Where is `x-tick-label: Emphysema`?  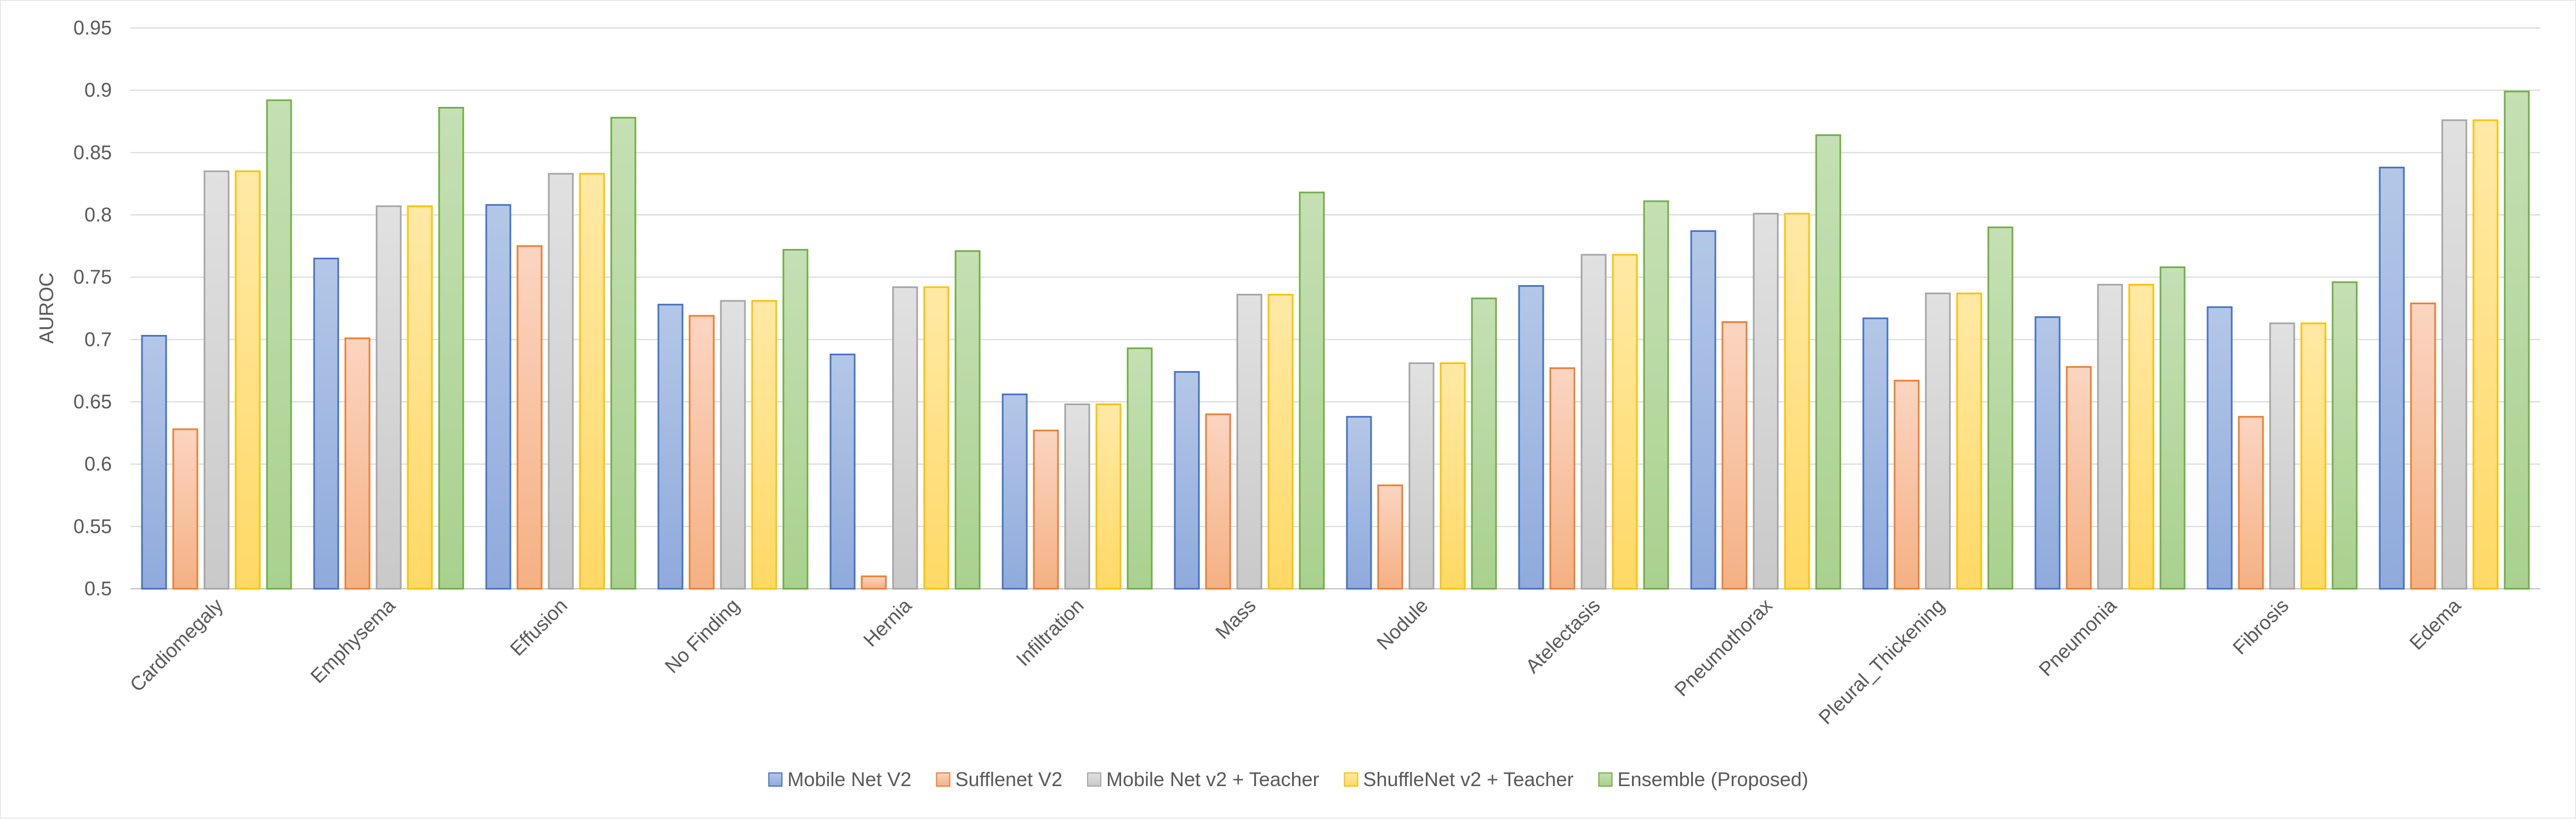
x-tick-label: Emphysema is located at coordinates (353, 640).